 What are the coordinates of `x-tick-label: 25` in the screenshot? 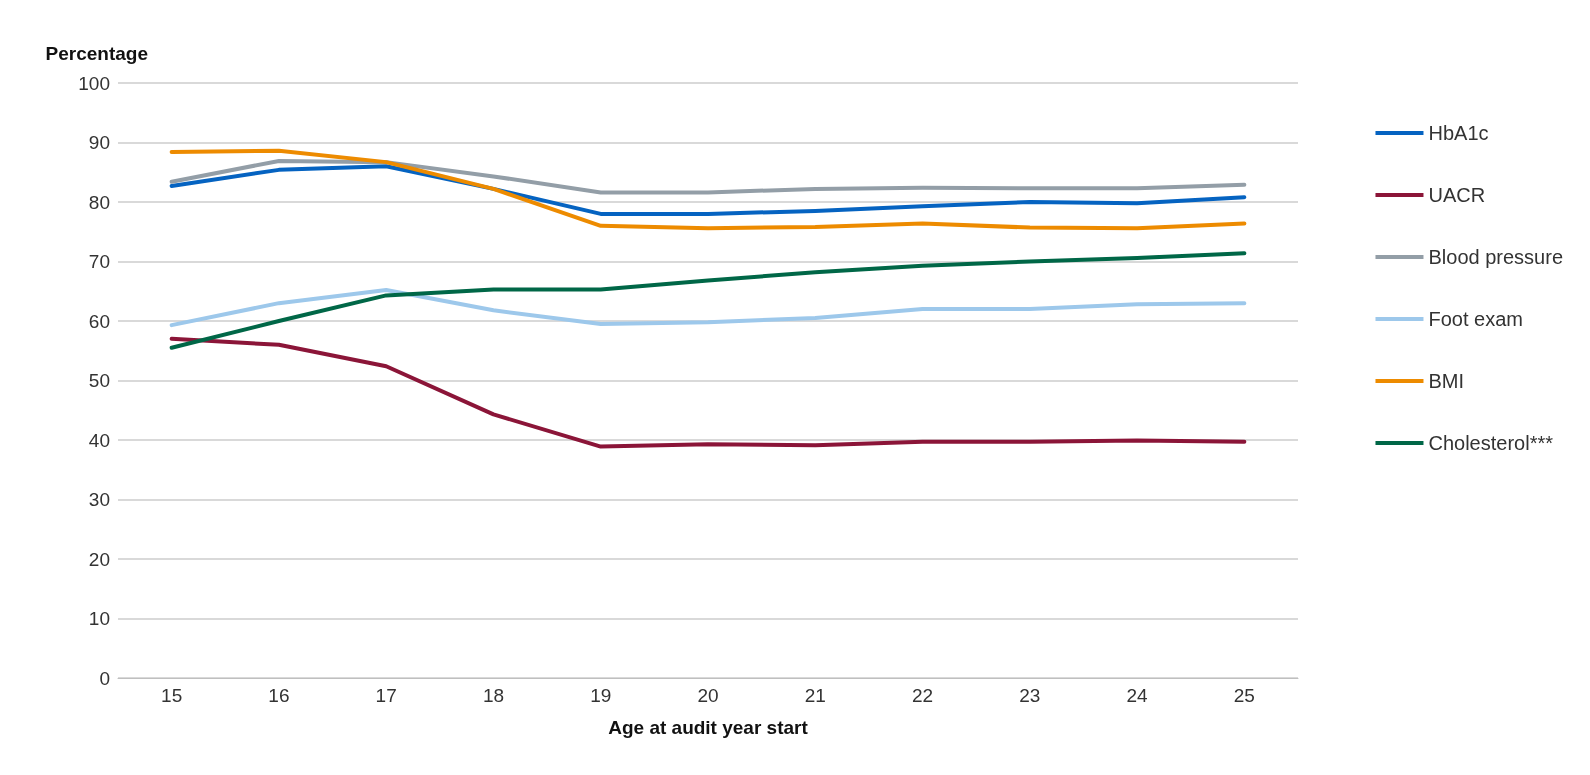 It's located at (1244, 695).